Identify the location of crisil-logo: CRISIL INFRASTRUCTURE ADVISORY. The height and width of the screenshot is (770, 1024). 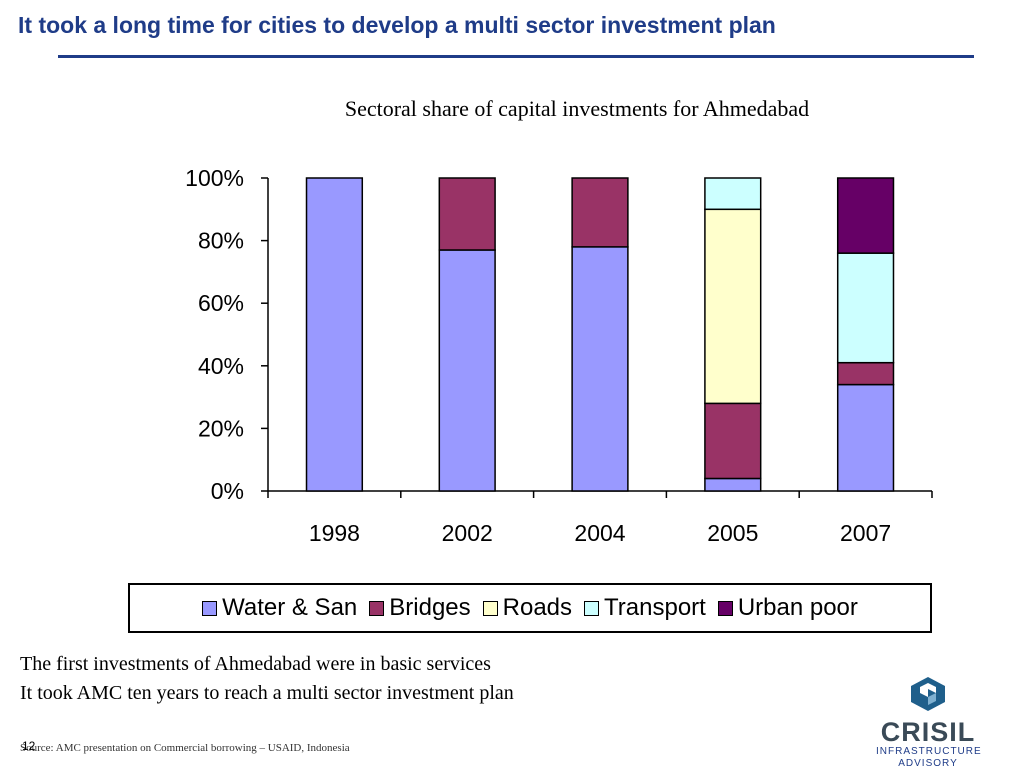
(929, 722).